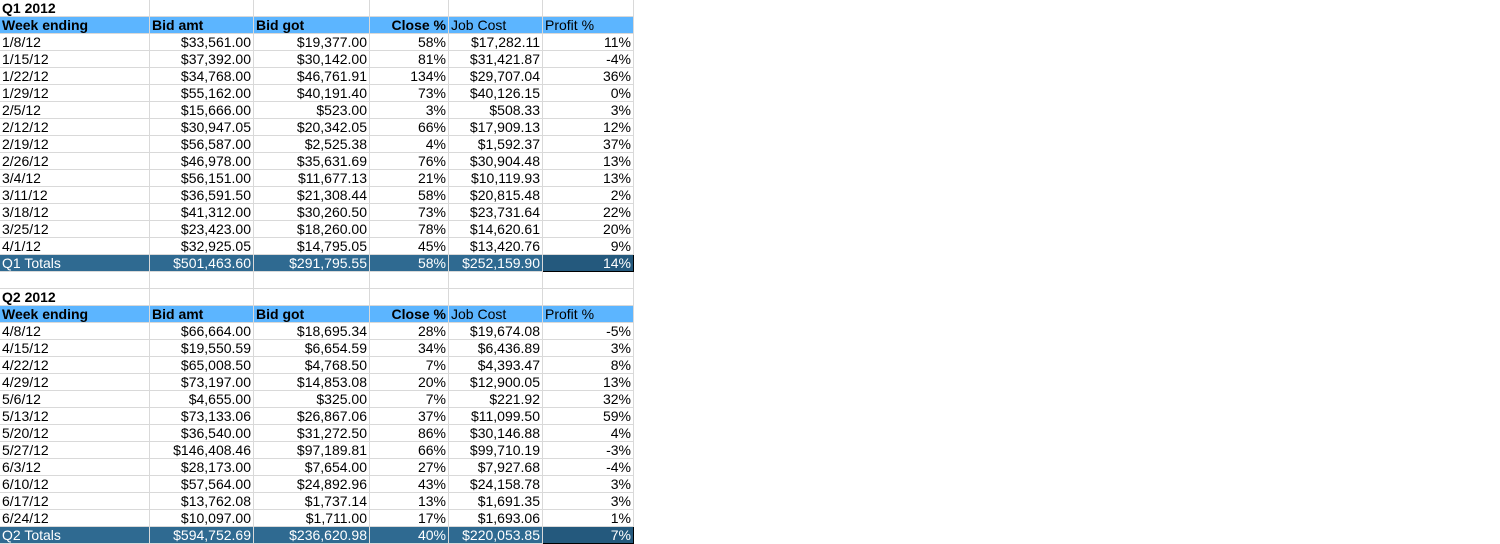 Image resolution: width=1500 pixels, height=544 pixels. Describe the element at coordinates (409, 25) in the screenshot. I see `column-header: Close %` at that location.